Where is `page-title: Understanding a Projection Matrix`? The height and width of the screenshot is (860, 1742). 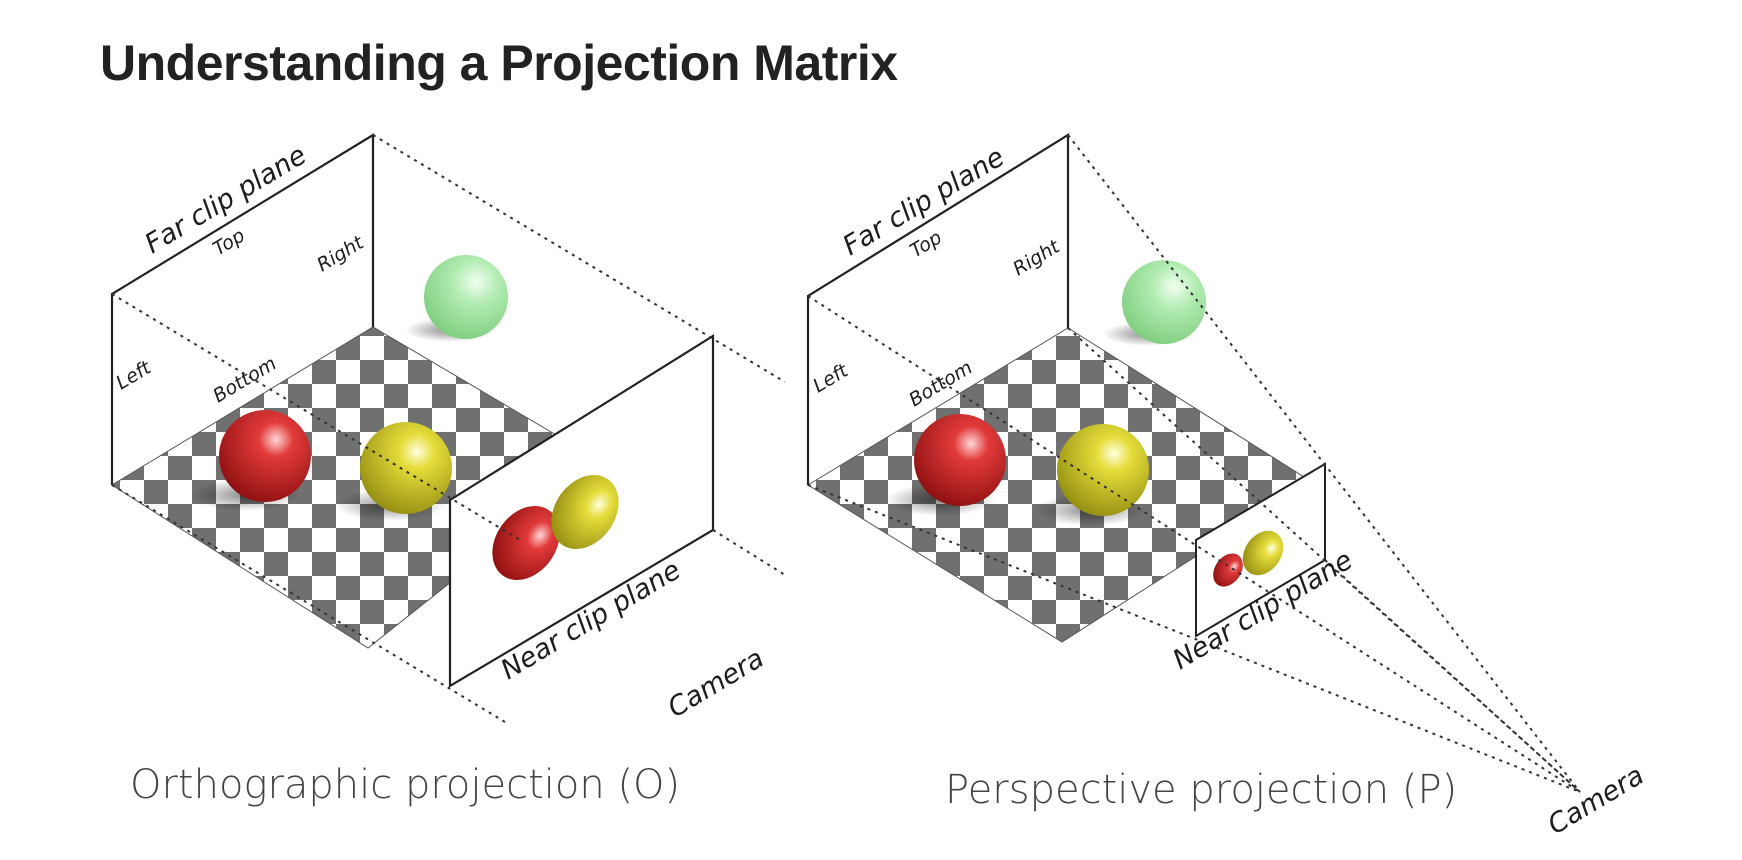 page-title: Understanding a Projection Matrix is located at coordinates (499, 63).